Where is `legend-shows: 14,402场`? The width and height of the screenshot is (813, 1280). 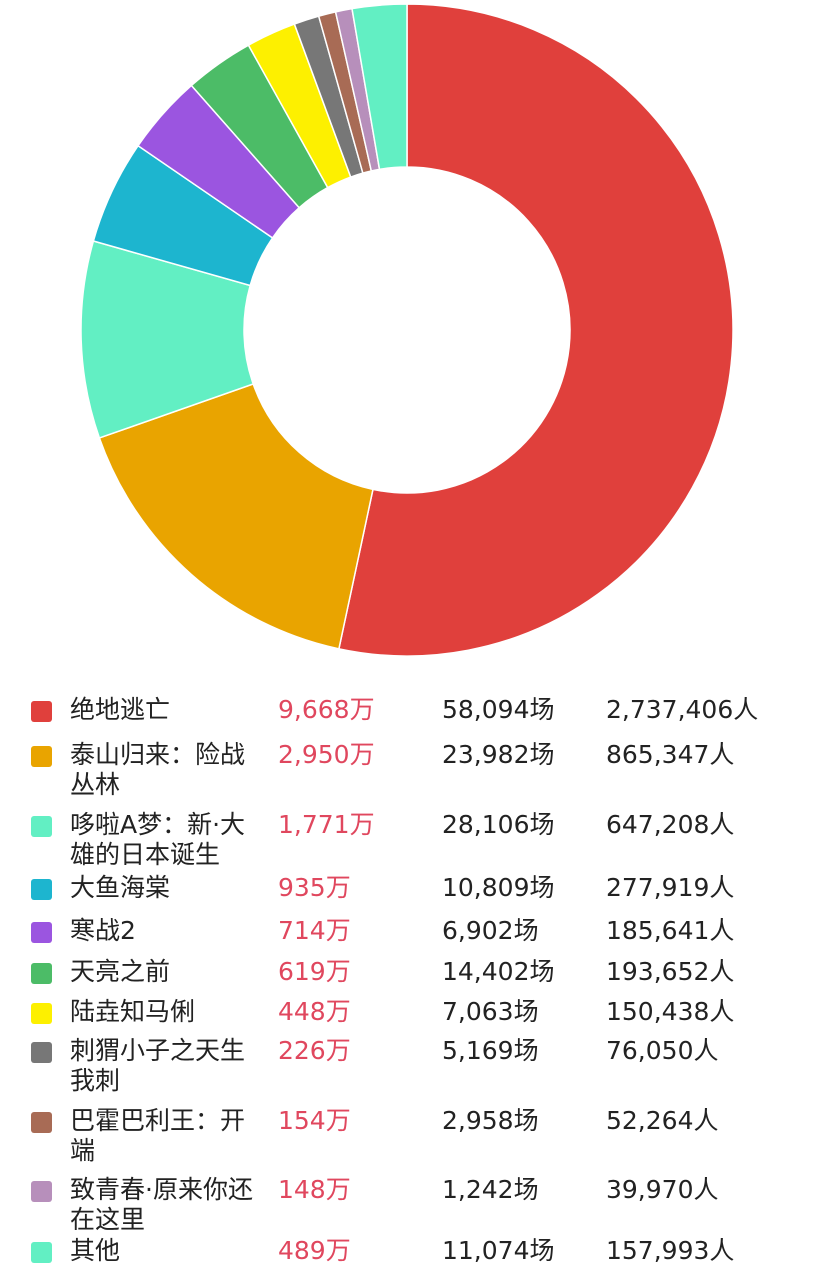 legend-shows: 14,402场 is located at coordinates (498, 971).